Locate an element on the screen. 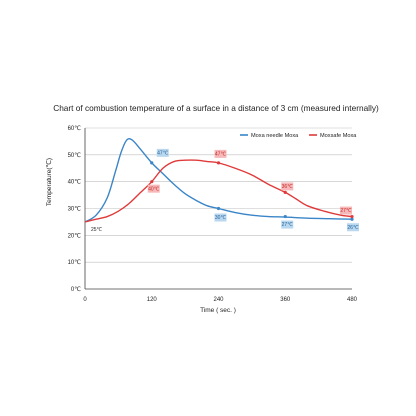 The height and width of the screenshot is (416, 416). x-tick-label: 480 is located at coordinates (352, 300).